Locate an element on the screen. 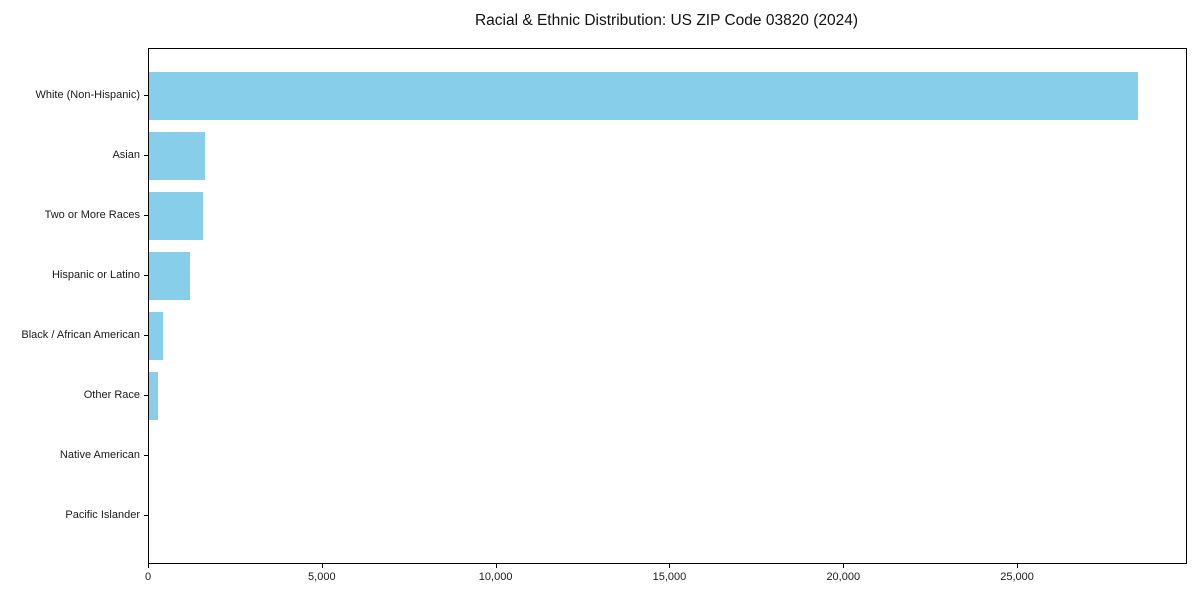 This screenshot has height=600, width=1200. y-tick-label-white-non-hispanic: White (Non-Hispanic) is located at coordinates (87, 95).